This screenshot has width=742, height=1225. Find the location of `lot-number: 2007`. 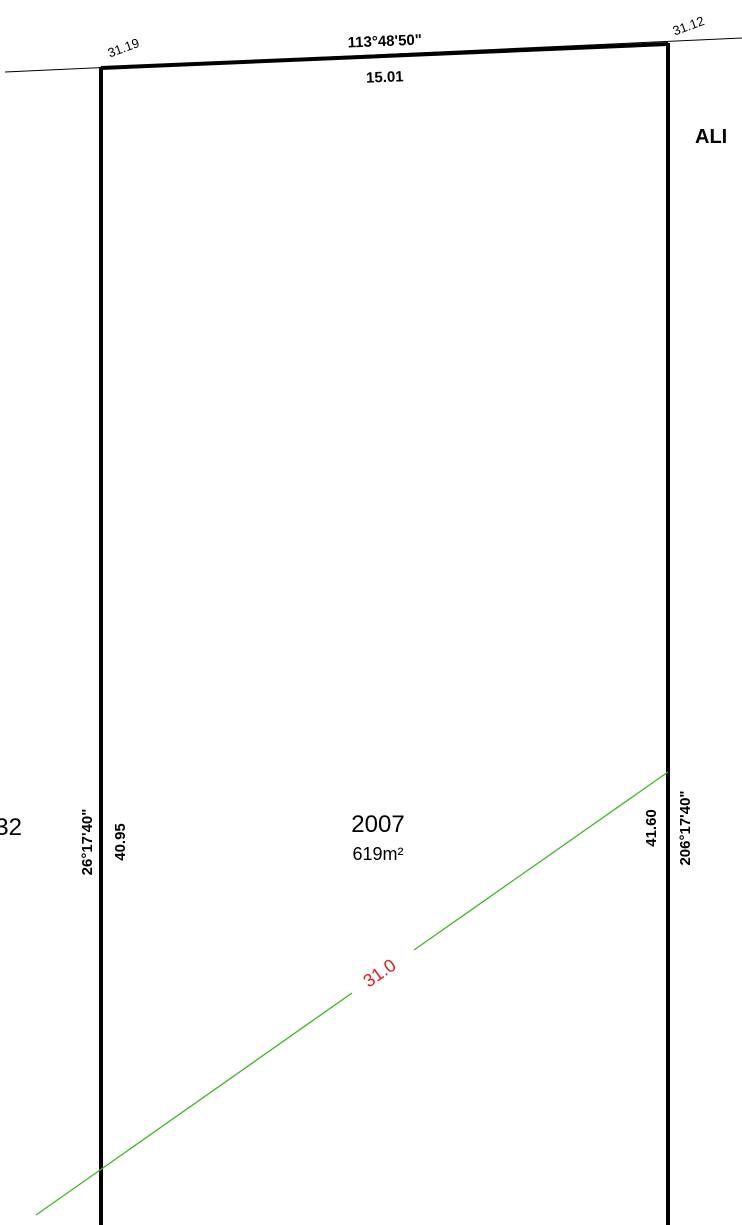

lot-number: 2007 is located at coordinates (377, 824).